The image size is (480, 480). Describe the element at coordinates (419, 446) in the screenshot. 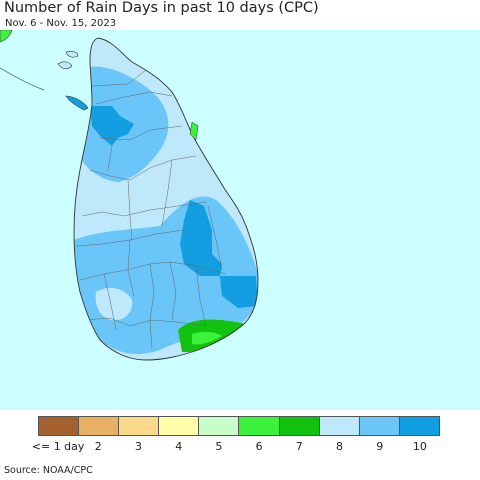

I see `legend-label-10: 10` at that location.